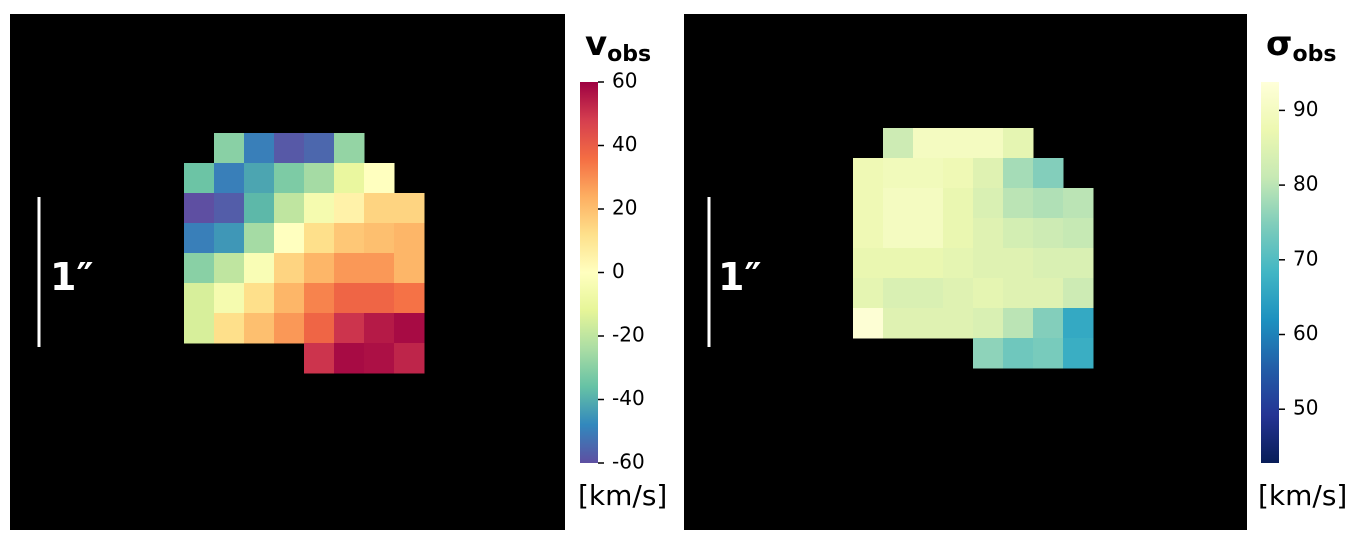  I want to click on colorbar-title: vobs, so click(618, 45).